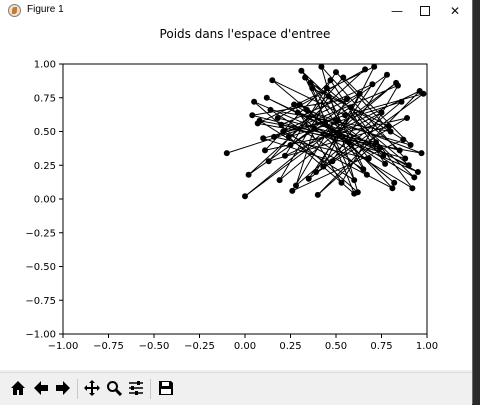  What do you see at coordinates (45, 65) in the screenshot?
I see `y-tick-label: 1.00` at bounding box center [45, 65].